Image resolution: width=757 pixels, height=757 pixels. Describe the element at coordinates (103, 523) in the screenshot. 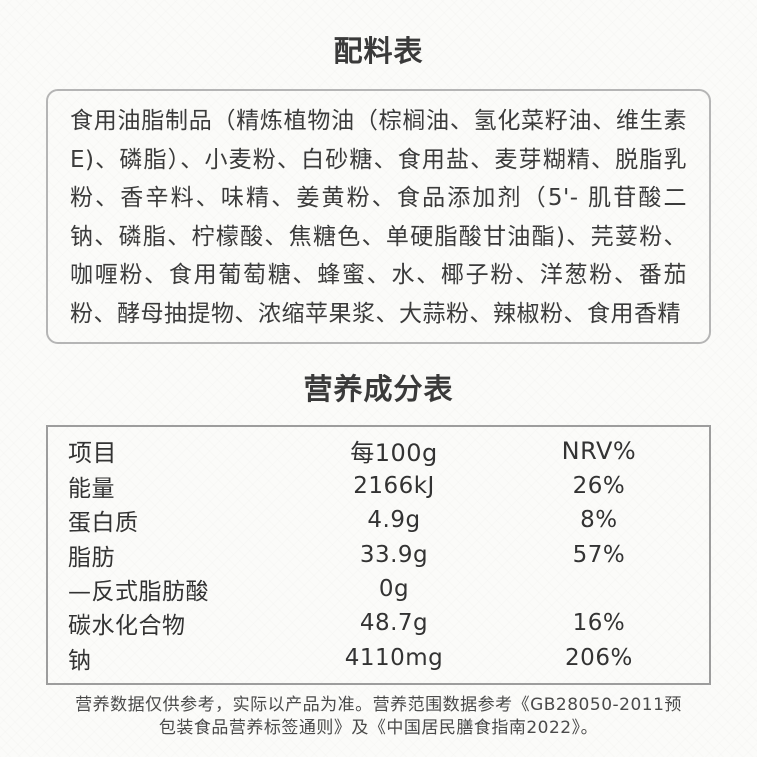

I see `row-item-label: 蛋白质` at that location.